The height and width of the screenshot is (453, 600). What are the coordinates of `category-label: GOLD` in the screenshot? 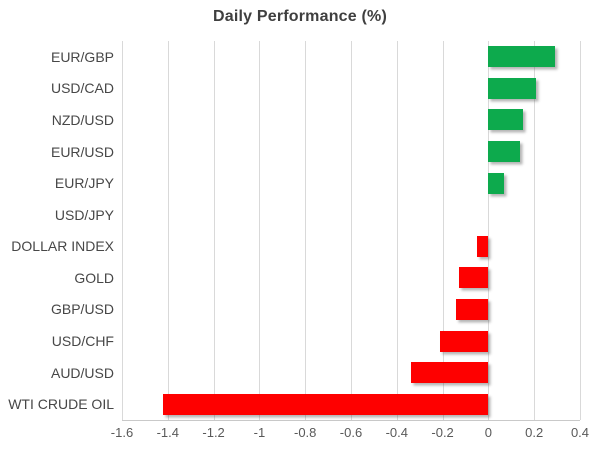 It's located at (94, 277).